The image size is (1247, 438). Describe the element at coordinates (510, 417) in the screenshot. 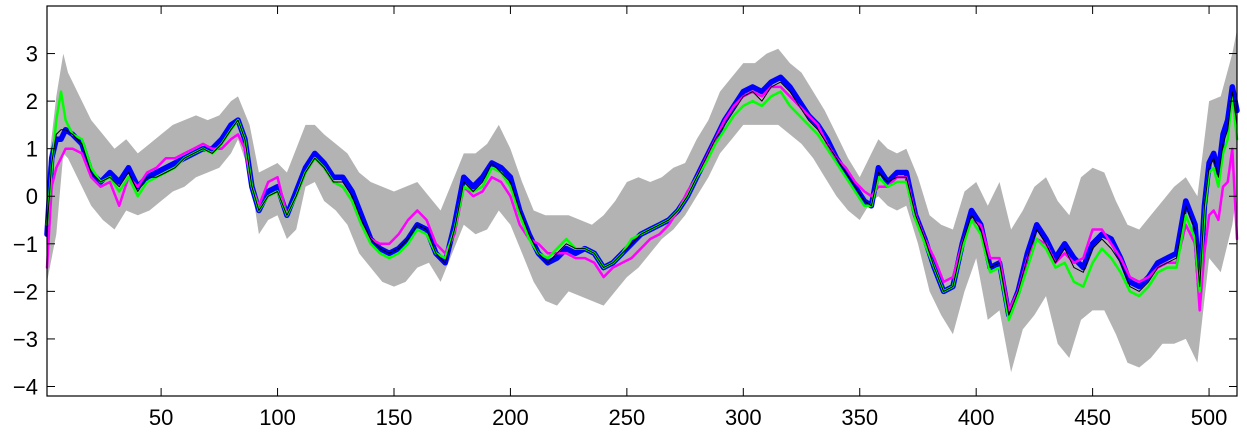

I see `x-tick-label: 200` at that location.